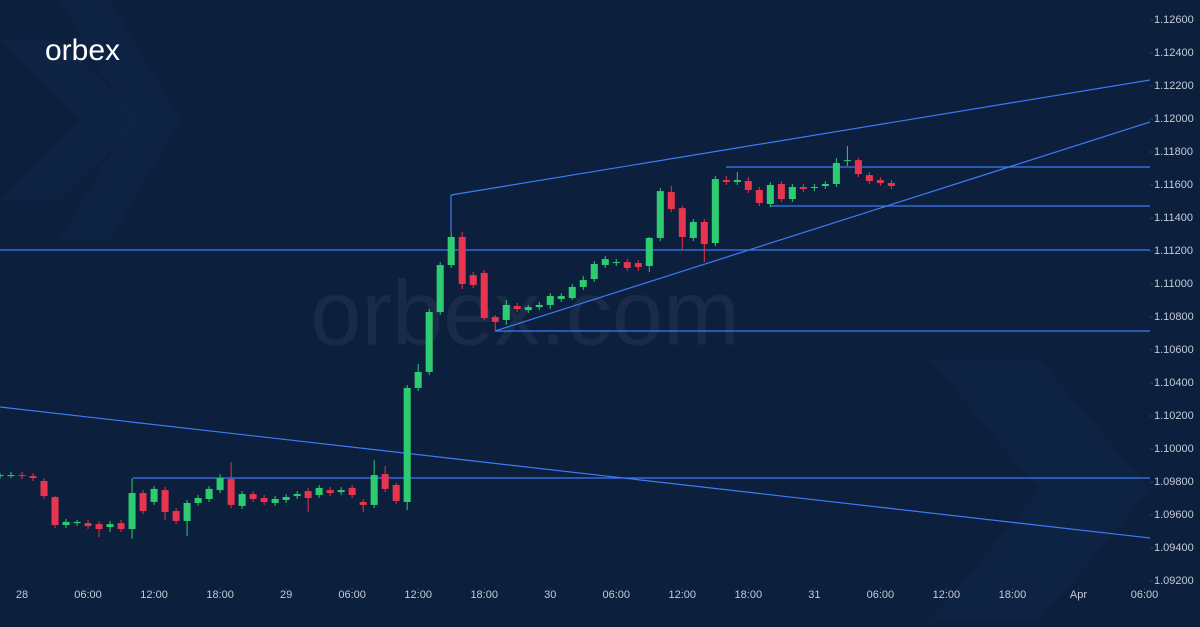 Image resolution: width=1200 pixels, height=627 pixels. What do you see at coordinates (1174, 449) in the screenshot?
I see `y-tick-label: 1.10000` at bounding box center [1174, 449].